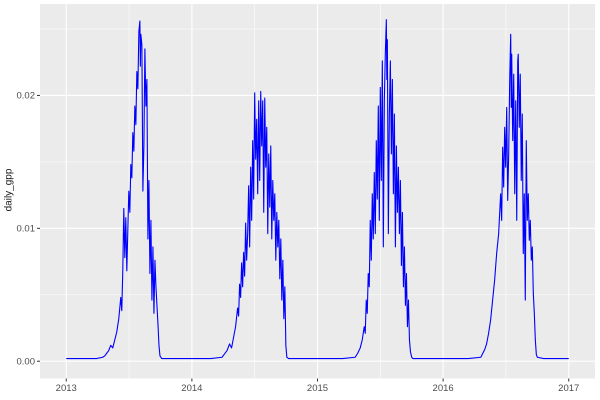 Image resolution: width=600 pixels, height=400 pixels. I want to click on y-axis-title: daily_gpp, so click(9, 190).